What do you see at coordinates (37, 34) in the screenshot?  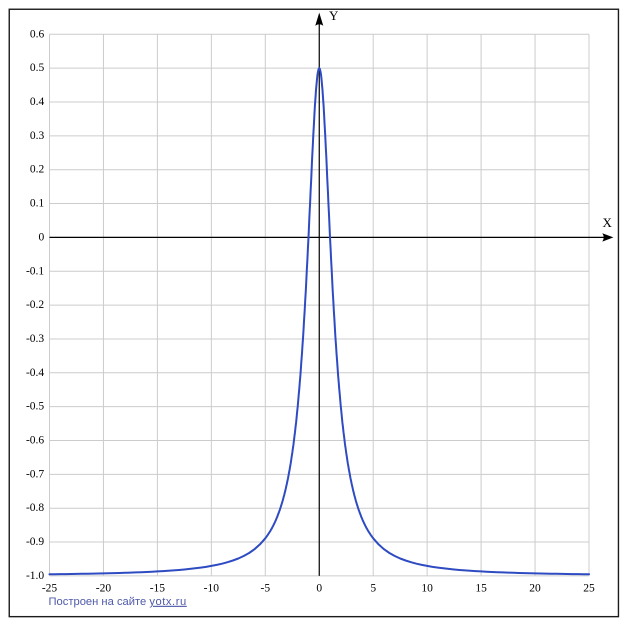 I see `svg-text: 0.6` at bounding box center [37, 34].